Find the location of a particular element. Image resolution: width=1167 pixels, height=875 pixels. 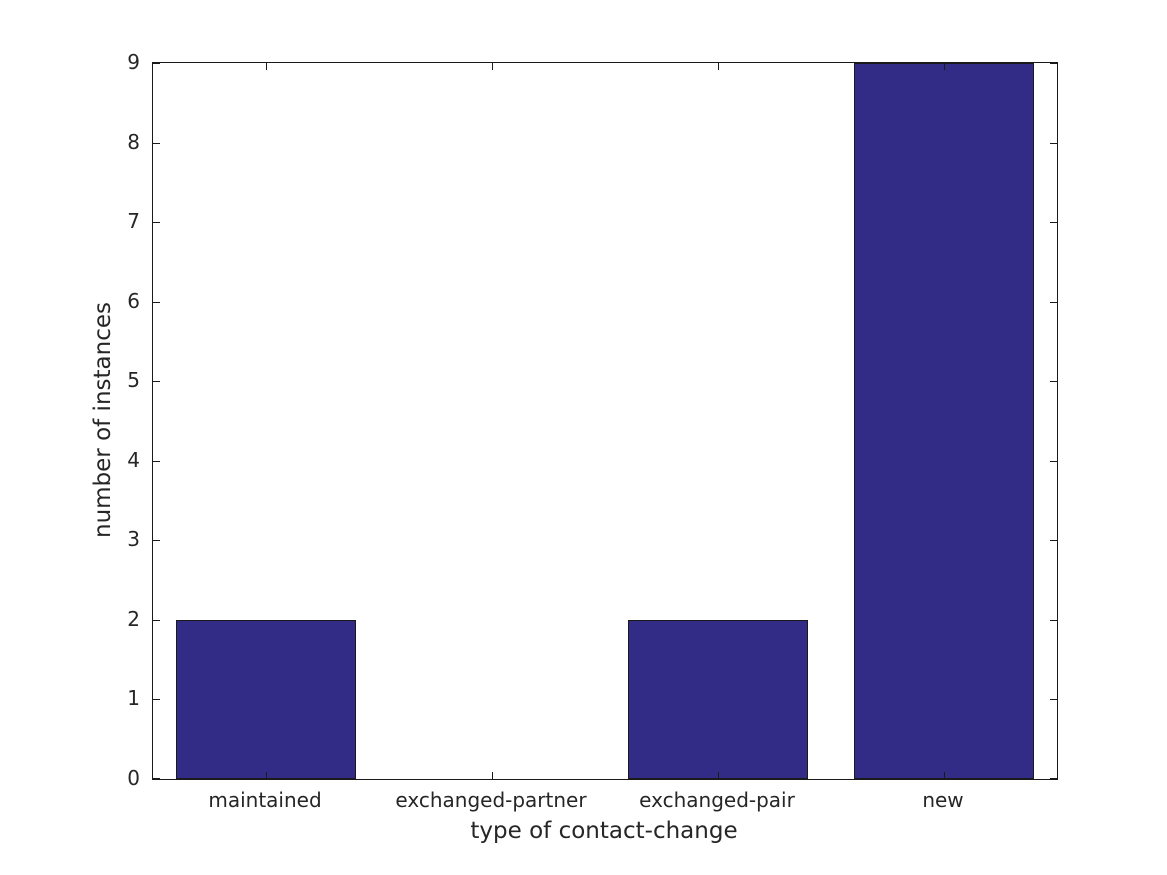

x-tick-label-maintained: maintained is located at coordinates (265, 800).